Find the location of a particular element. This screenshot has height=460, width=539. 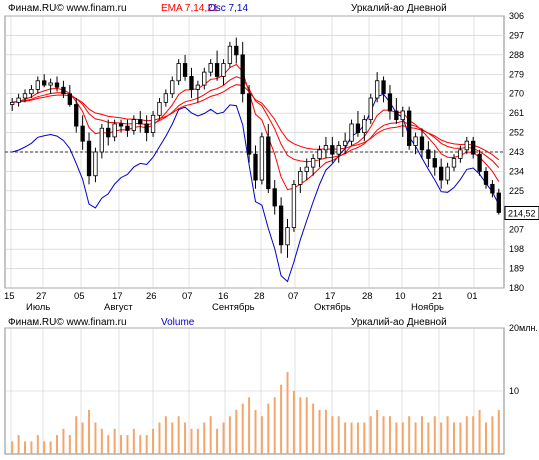

price-y-tick: 297 is located at coordinates (516, 35).